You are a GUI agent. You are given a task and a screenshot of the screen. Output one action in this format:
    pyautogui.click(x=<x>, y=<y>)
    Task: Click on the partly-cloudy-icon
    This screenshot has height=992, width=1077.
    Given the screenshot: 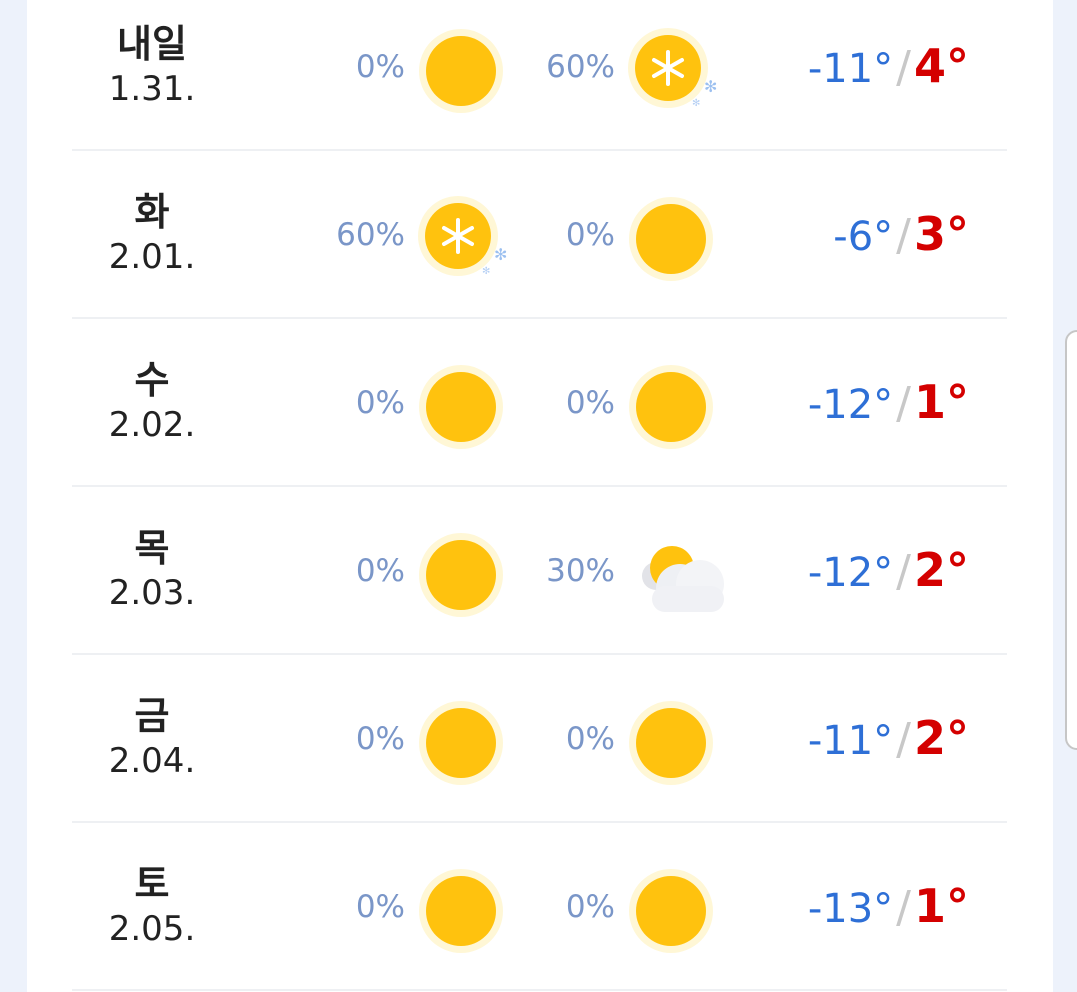 What is the action you would take?
    pyautogui.click(x=676, y=575)
    